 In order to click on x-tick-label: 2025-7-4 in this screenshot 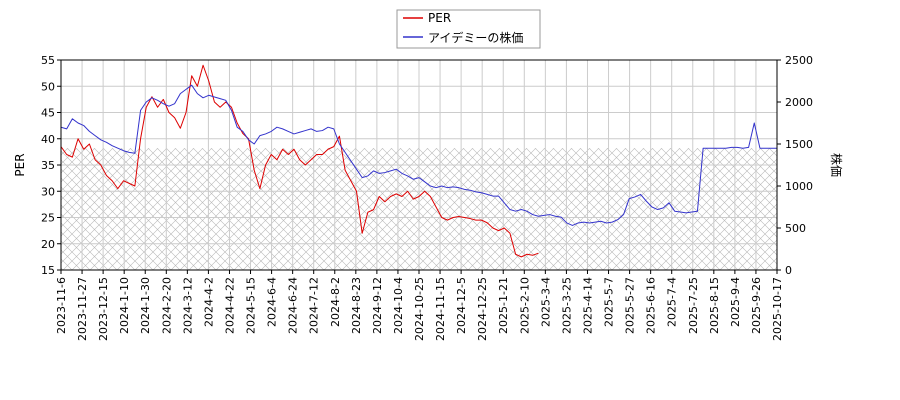, I will do `click(672, 302)`.